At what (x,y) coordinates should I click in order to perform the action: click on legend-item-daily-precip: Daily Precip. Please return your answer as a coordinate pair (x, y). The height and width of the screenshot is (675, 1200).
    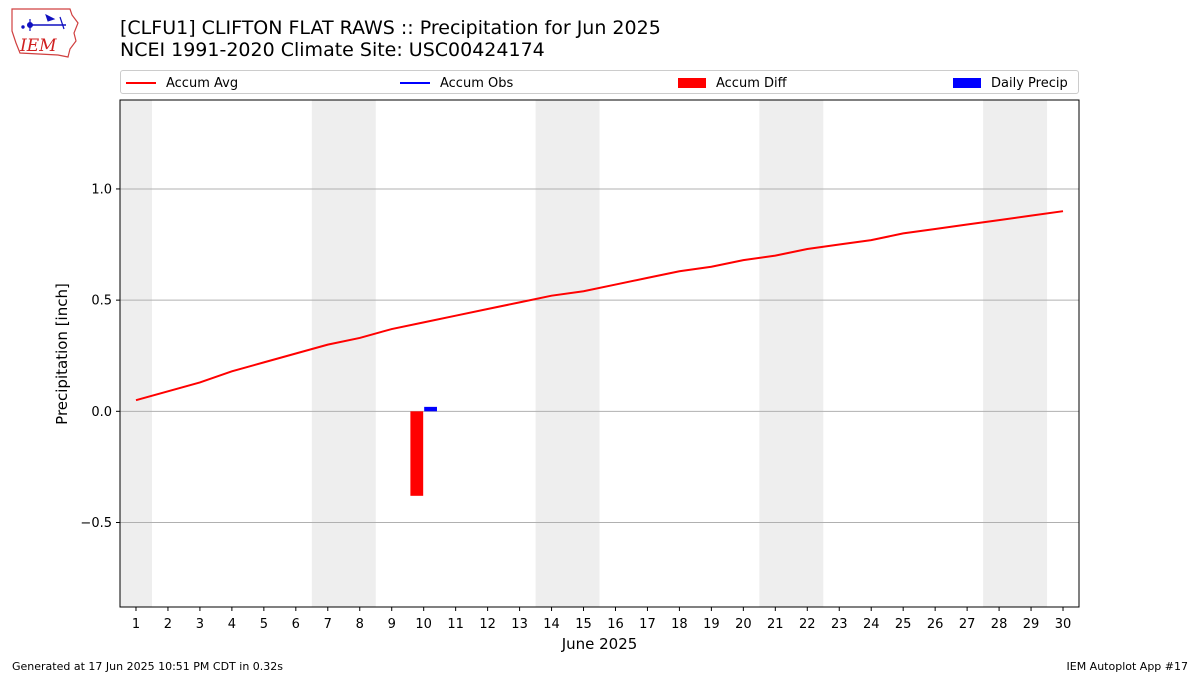
    Looking at the image, I should click on (1010, 83).